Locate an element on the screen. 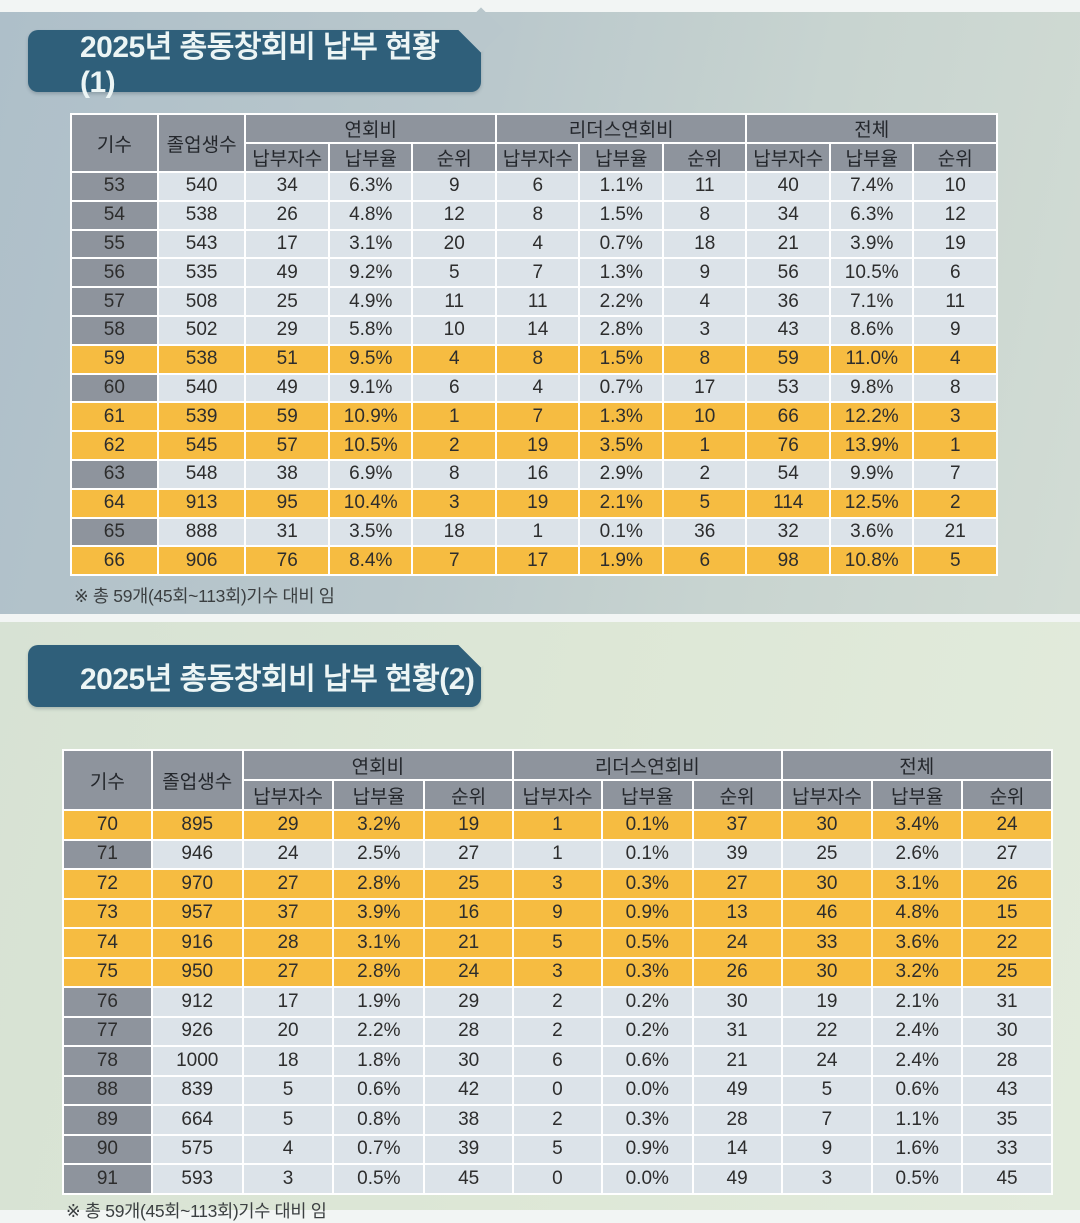 This screenshot has width=1080, height=1223. section2-title-banner: 2025년 총동창회비 납부 현황(2) is located at coordinates (254, 676).